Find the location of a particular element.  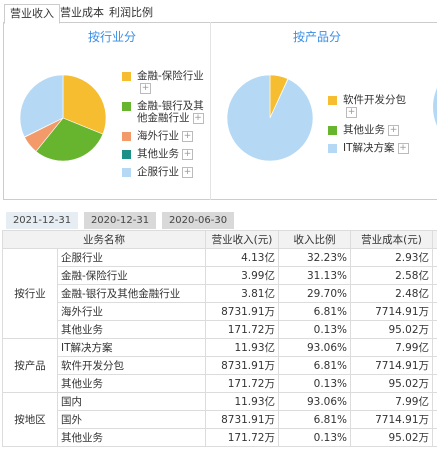

period-tab: 2020-12-31 is located at coordinates (120, 220).